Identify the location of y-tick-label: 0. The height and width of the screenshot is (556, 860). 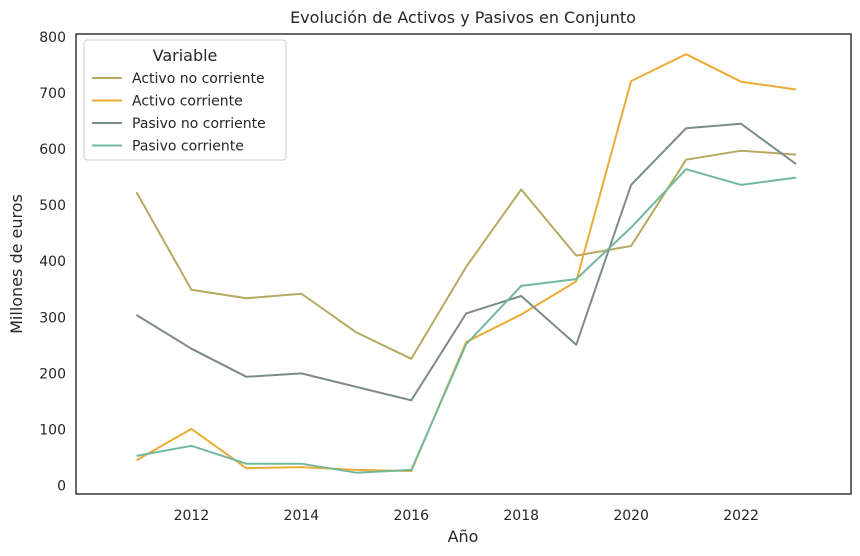
(61, 487).